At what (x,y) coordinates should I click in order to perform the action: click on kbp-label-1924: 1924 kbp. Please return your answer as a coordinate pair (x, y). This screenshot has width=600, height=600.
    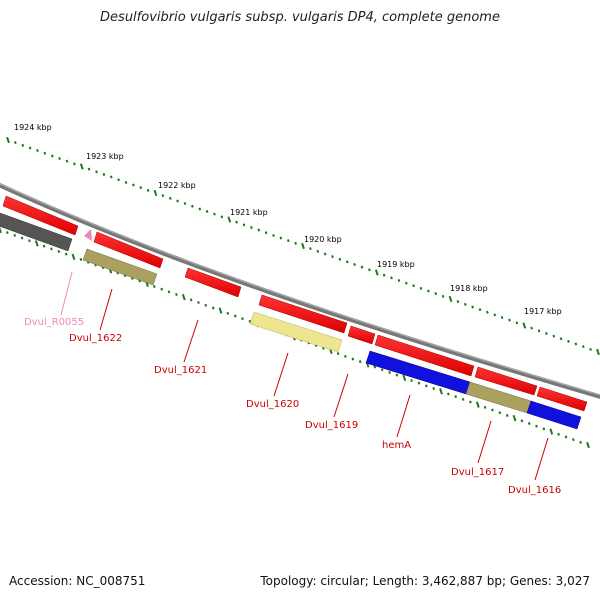
    Looking at the image, I should click on (33, 127).